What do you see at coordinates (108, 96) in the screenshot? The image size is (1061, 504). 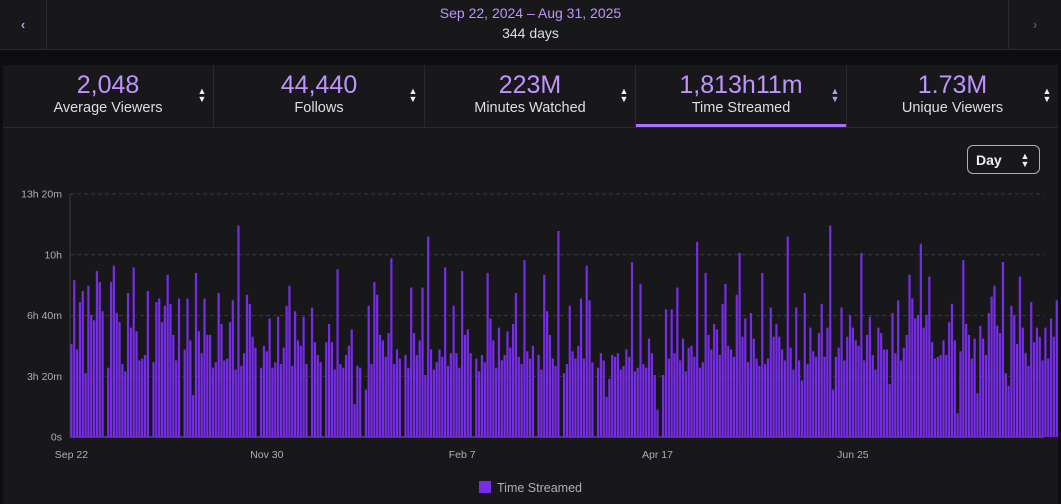 I see `tab-average-viewers: 2,048 Average Viewers ▲ ▼` at bounding box center [108, 96].